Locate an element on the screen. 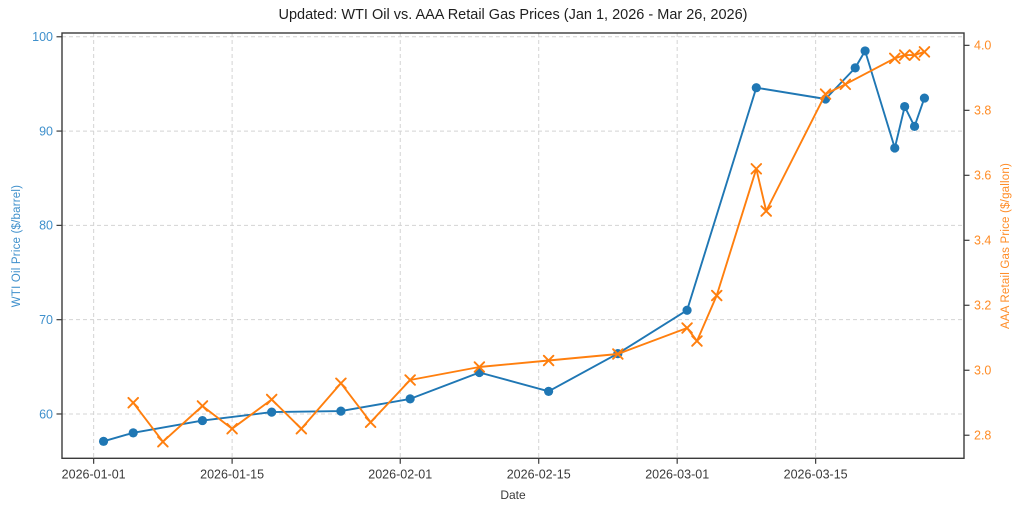  right-tick-label: 3.0 is located at coordinates (982, 371).